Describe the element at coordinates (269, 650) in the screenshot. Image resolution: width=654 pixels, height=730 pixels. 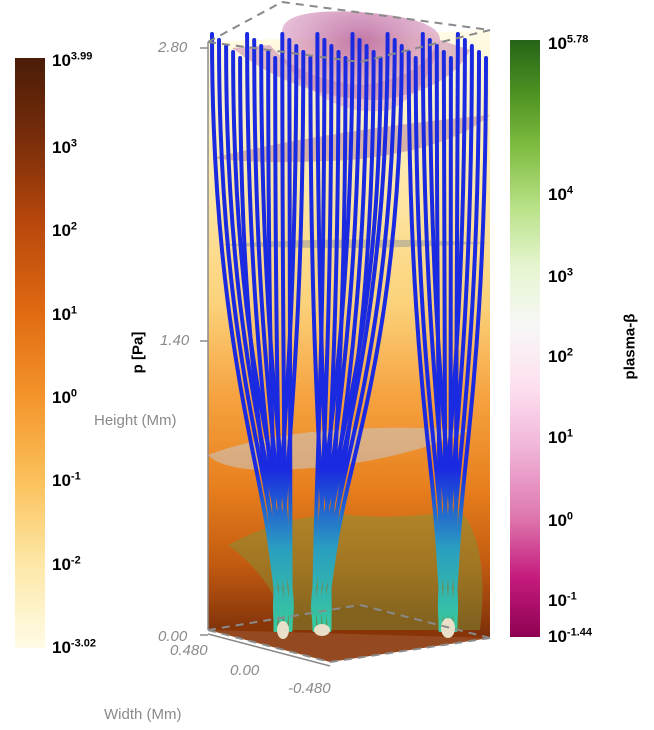
I see `width-axis-line` at that location.